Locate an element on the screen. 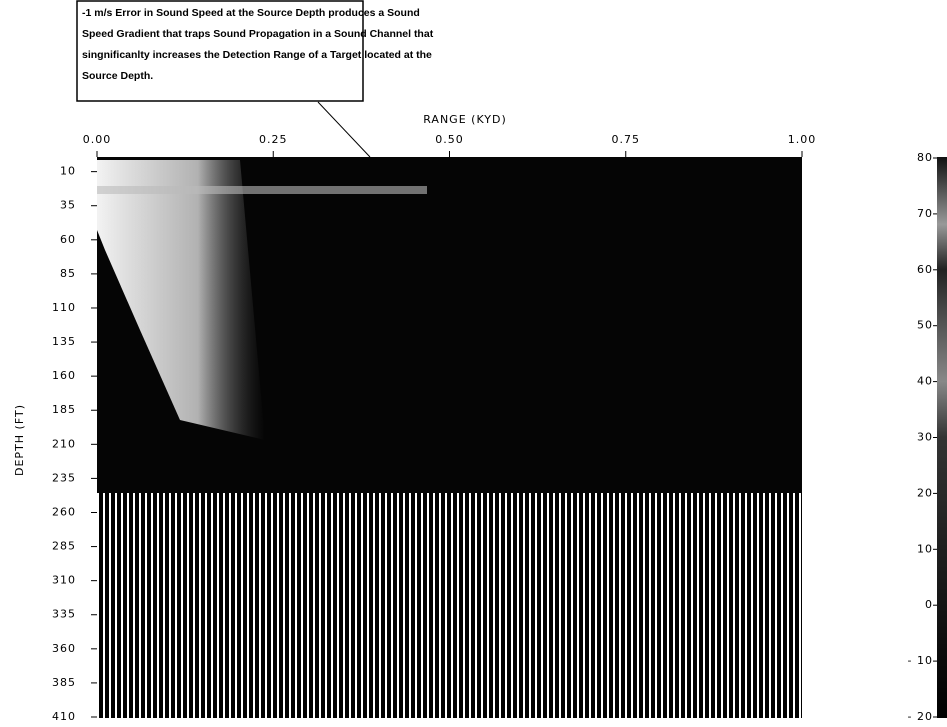 Image resolution: width=947 pixels, height=727 pixels. y-tick-label: 310 is located at coordinates (64, 580).